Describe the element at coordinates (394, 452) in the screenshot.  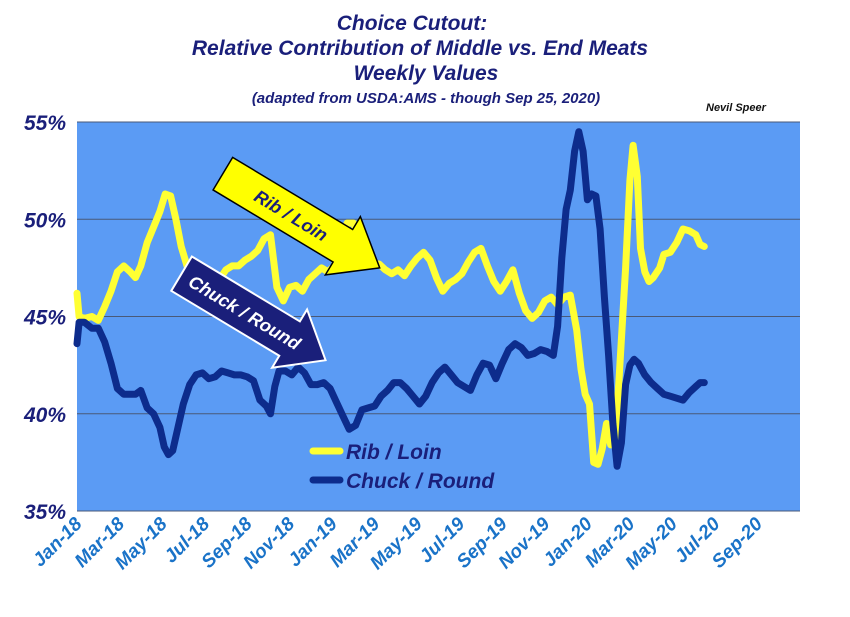
I see `legend-rib-loin-label: Rib / Loin` at that location.